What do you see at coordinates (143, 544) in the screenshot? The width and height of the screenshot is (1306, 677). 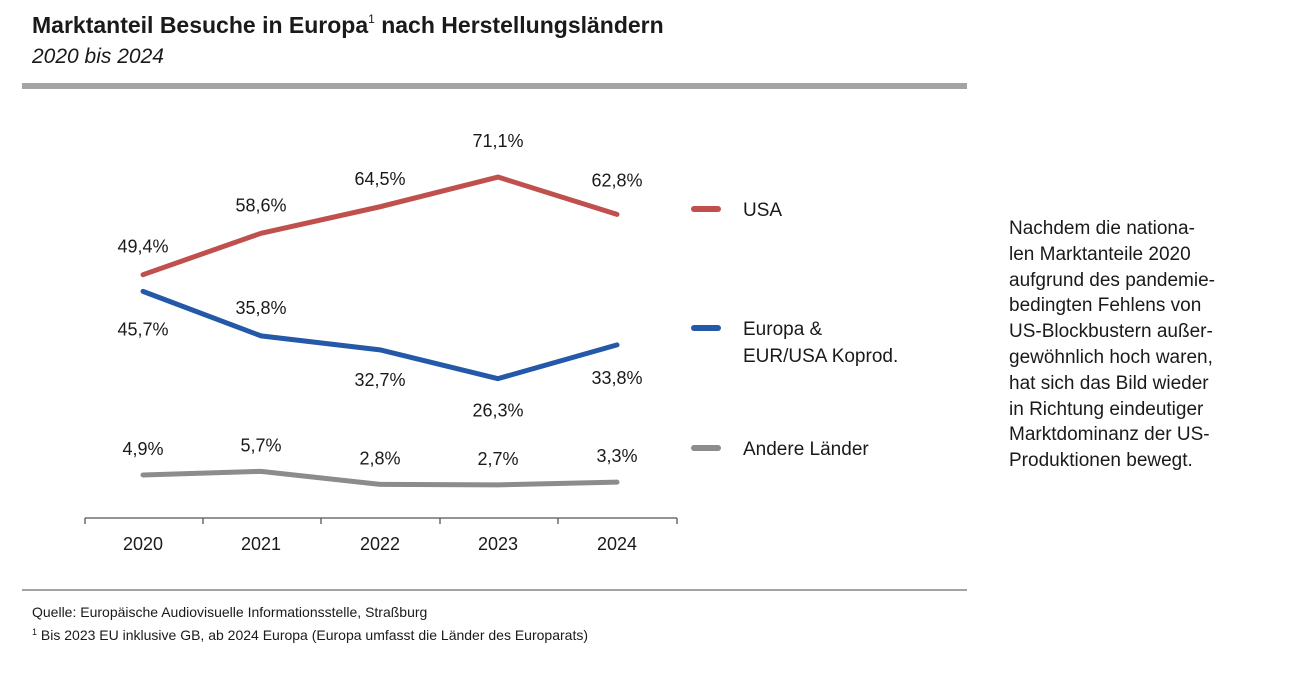 I see `x-tick-label-2020: 2020` at bounding box center [143, 544].